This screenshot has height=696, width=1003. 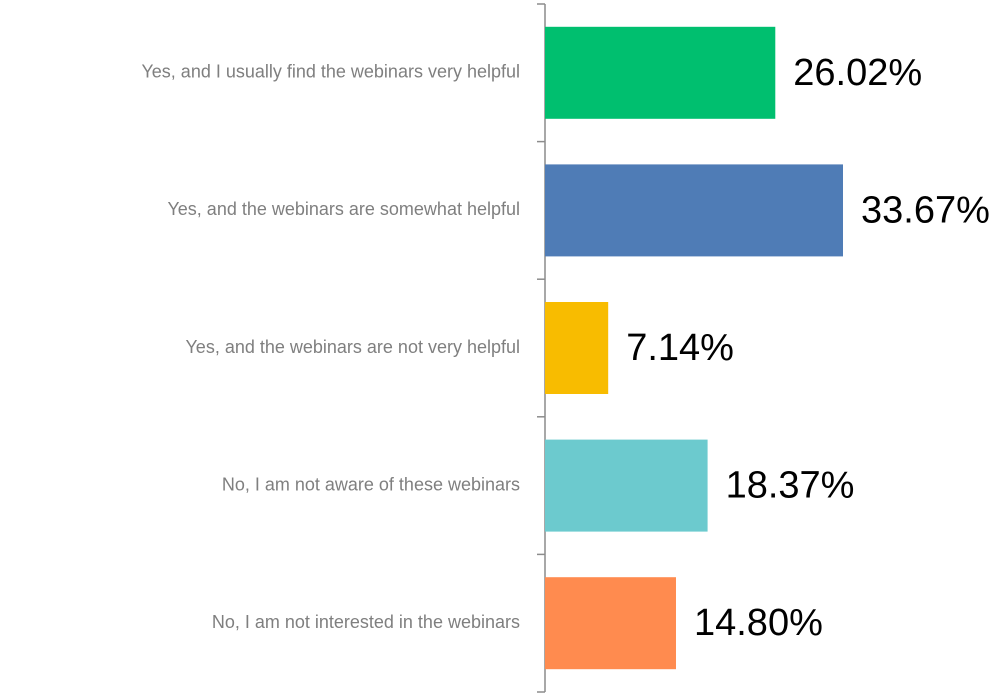 I want to click on data-label: 14.80%, so click(x=758, y=623).